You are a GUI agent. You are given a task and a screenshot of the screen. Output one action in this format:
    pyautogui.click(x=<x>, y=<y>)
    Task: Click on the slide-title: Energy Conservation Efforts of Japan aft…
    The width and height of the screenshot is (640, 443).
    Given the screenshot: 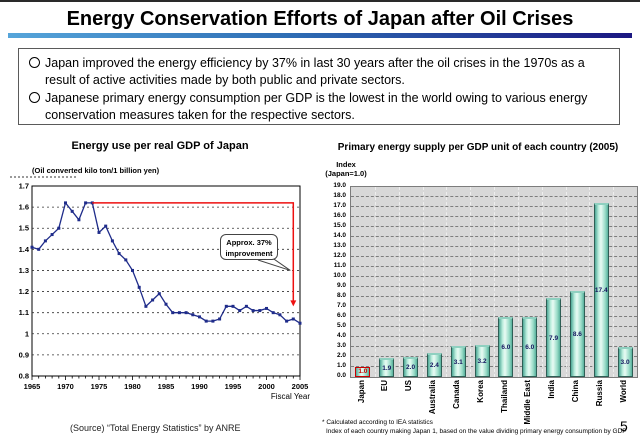 What is the action you would take?
    pyautogui.click(x=320, y=19)
    